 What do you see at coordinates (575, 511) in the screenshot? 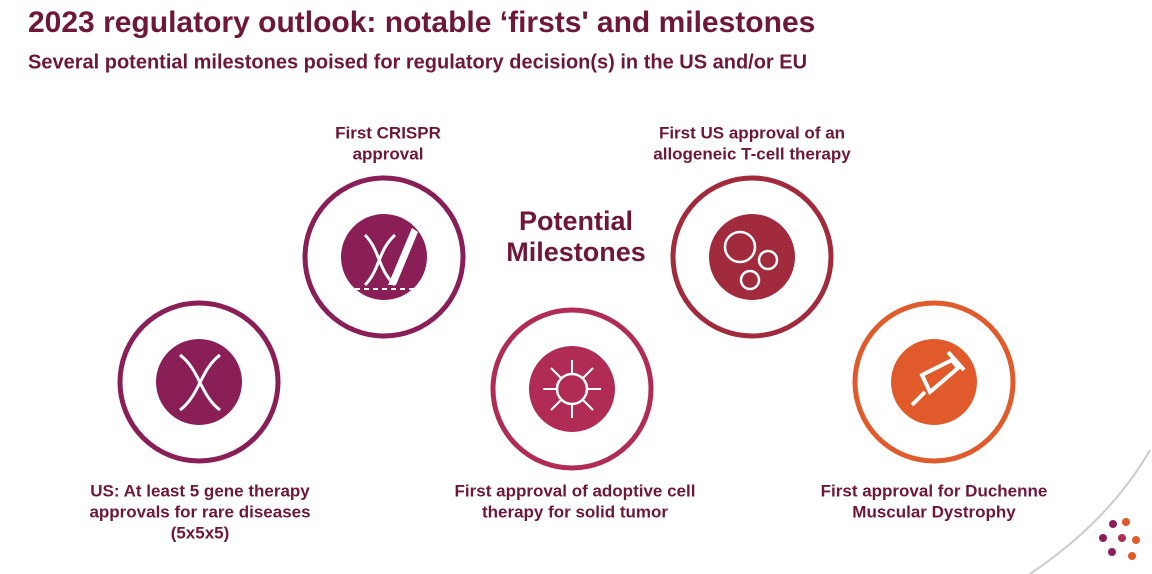
I see `milestone-label: therapy for solid tumor` at bounding box center [575, 511].